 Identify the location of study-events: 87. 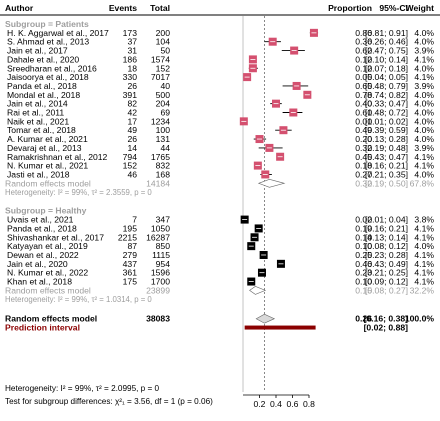
(132, 246).